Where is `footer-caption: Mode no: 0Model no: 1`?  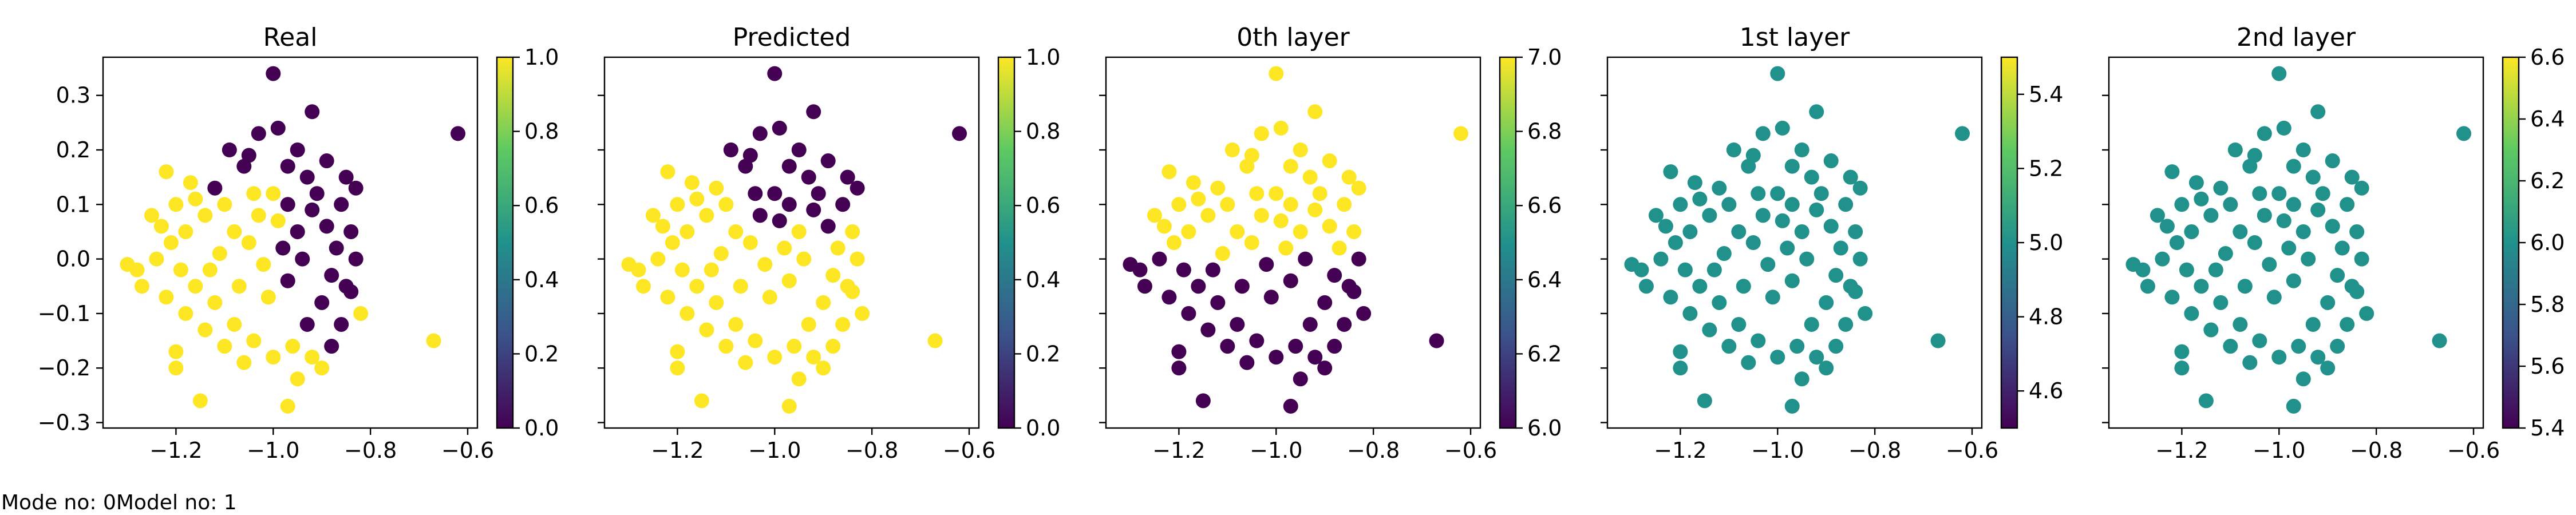
footer-caption: Mode no: 0Model no: 1 is located at coordinates (119, 502).